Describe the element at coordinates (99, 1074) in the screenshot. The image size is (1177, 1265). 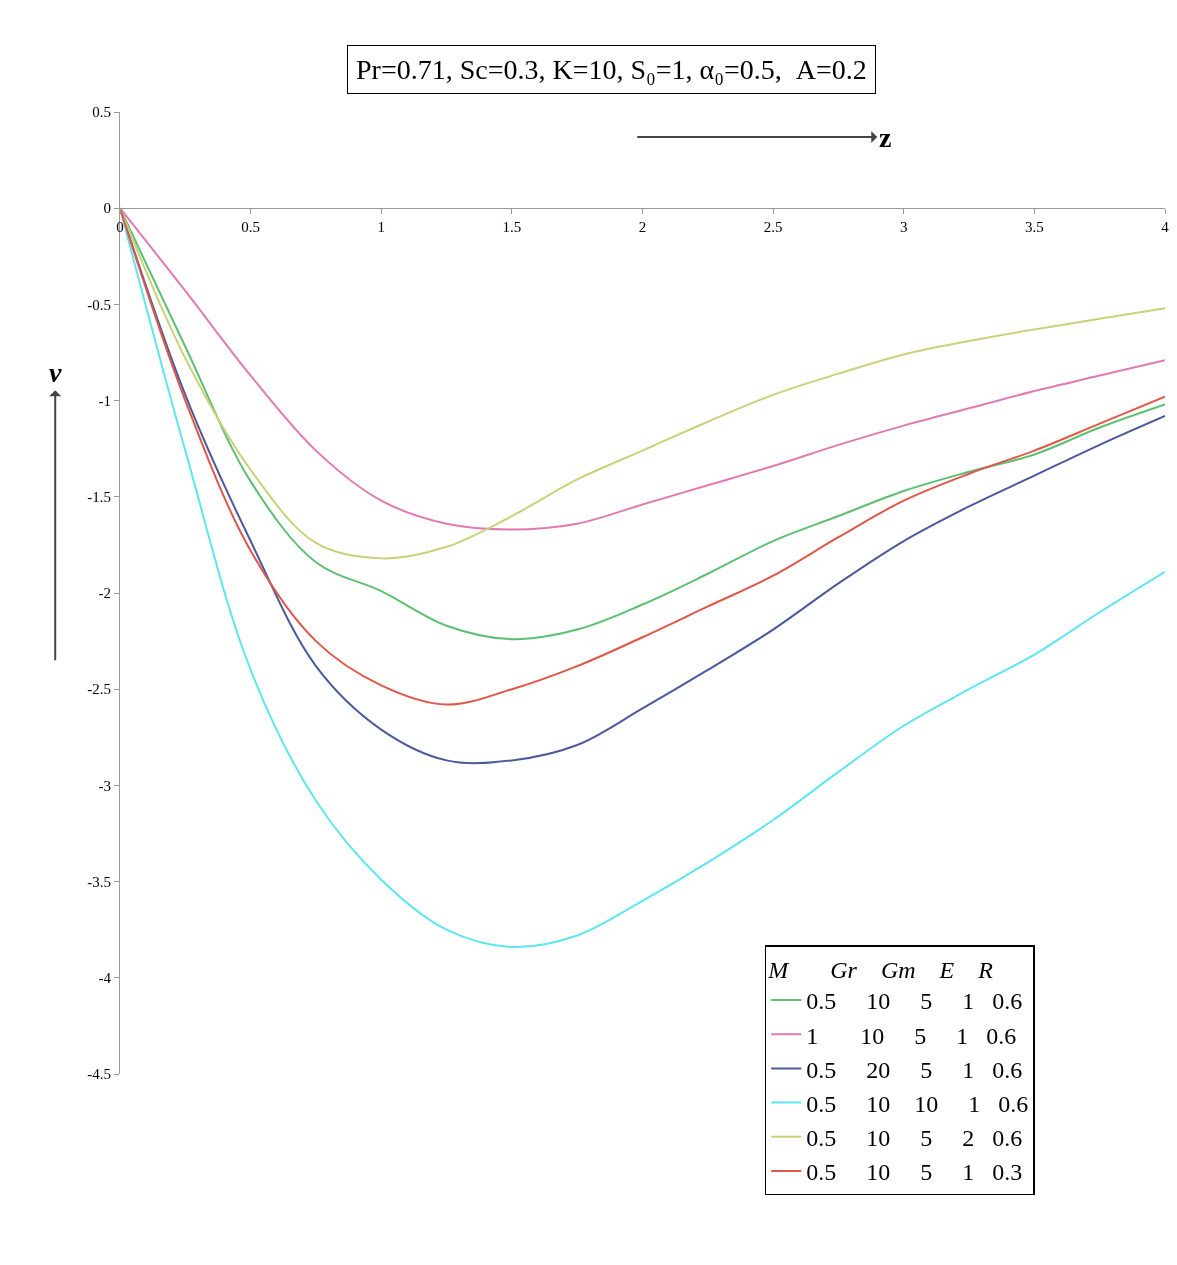
I see `y-tick-label: -4.5` at that location.